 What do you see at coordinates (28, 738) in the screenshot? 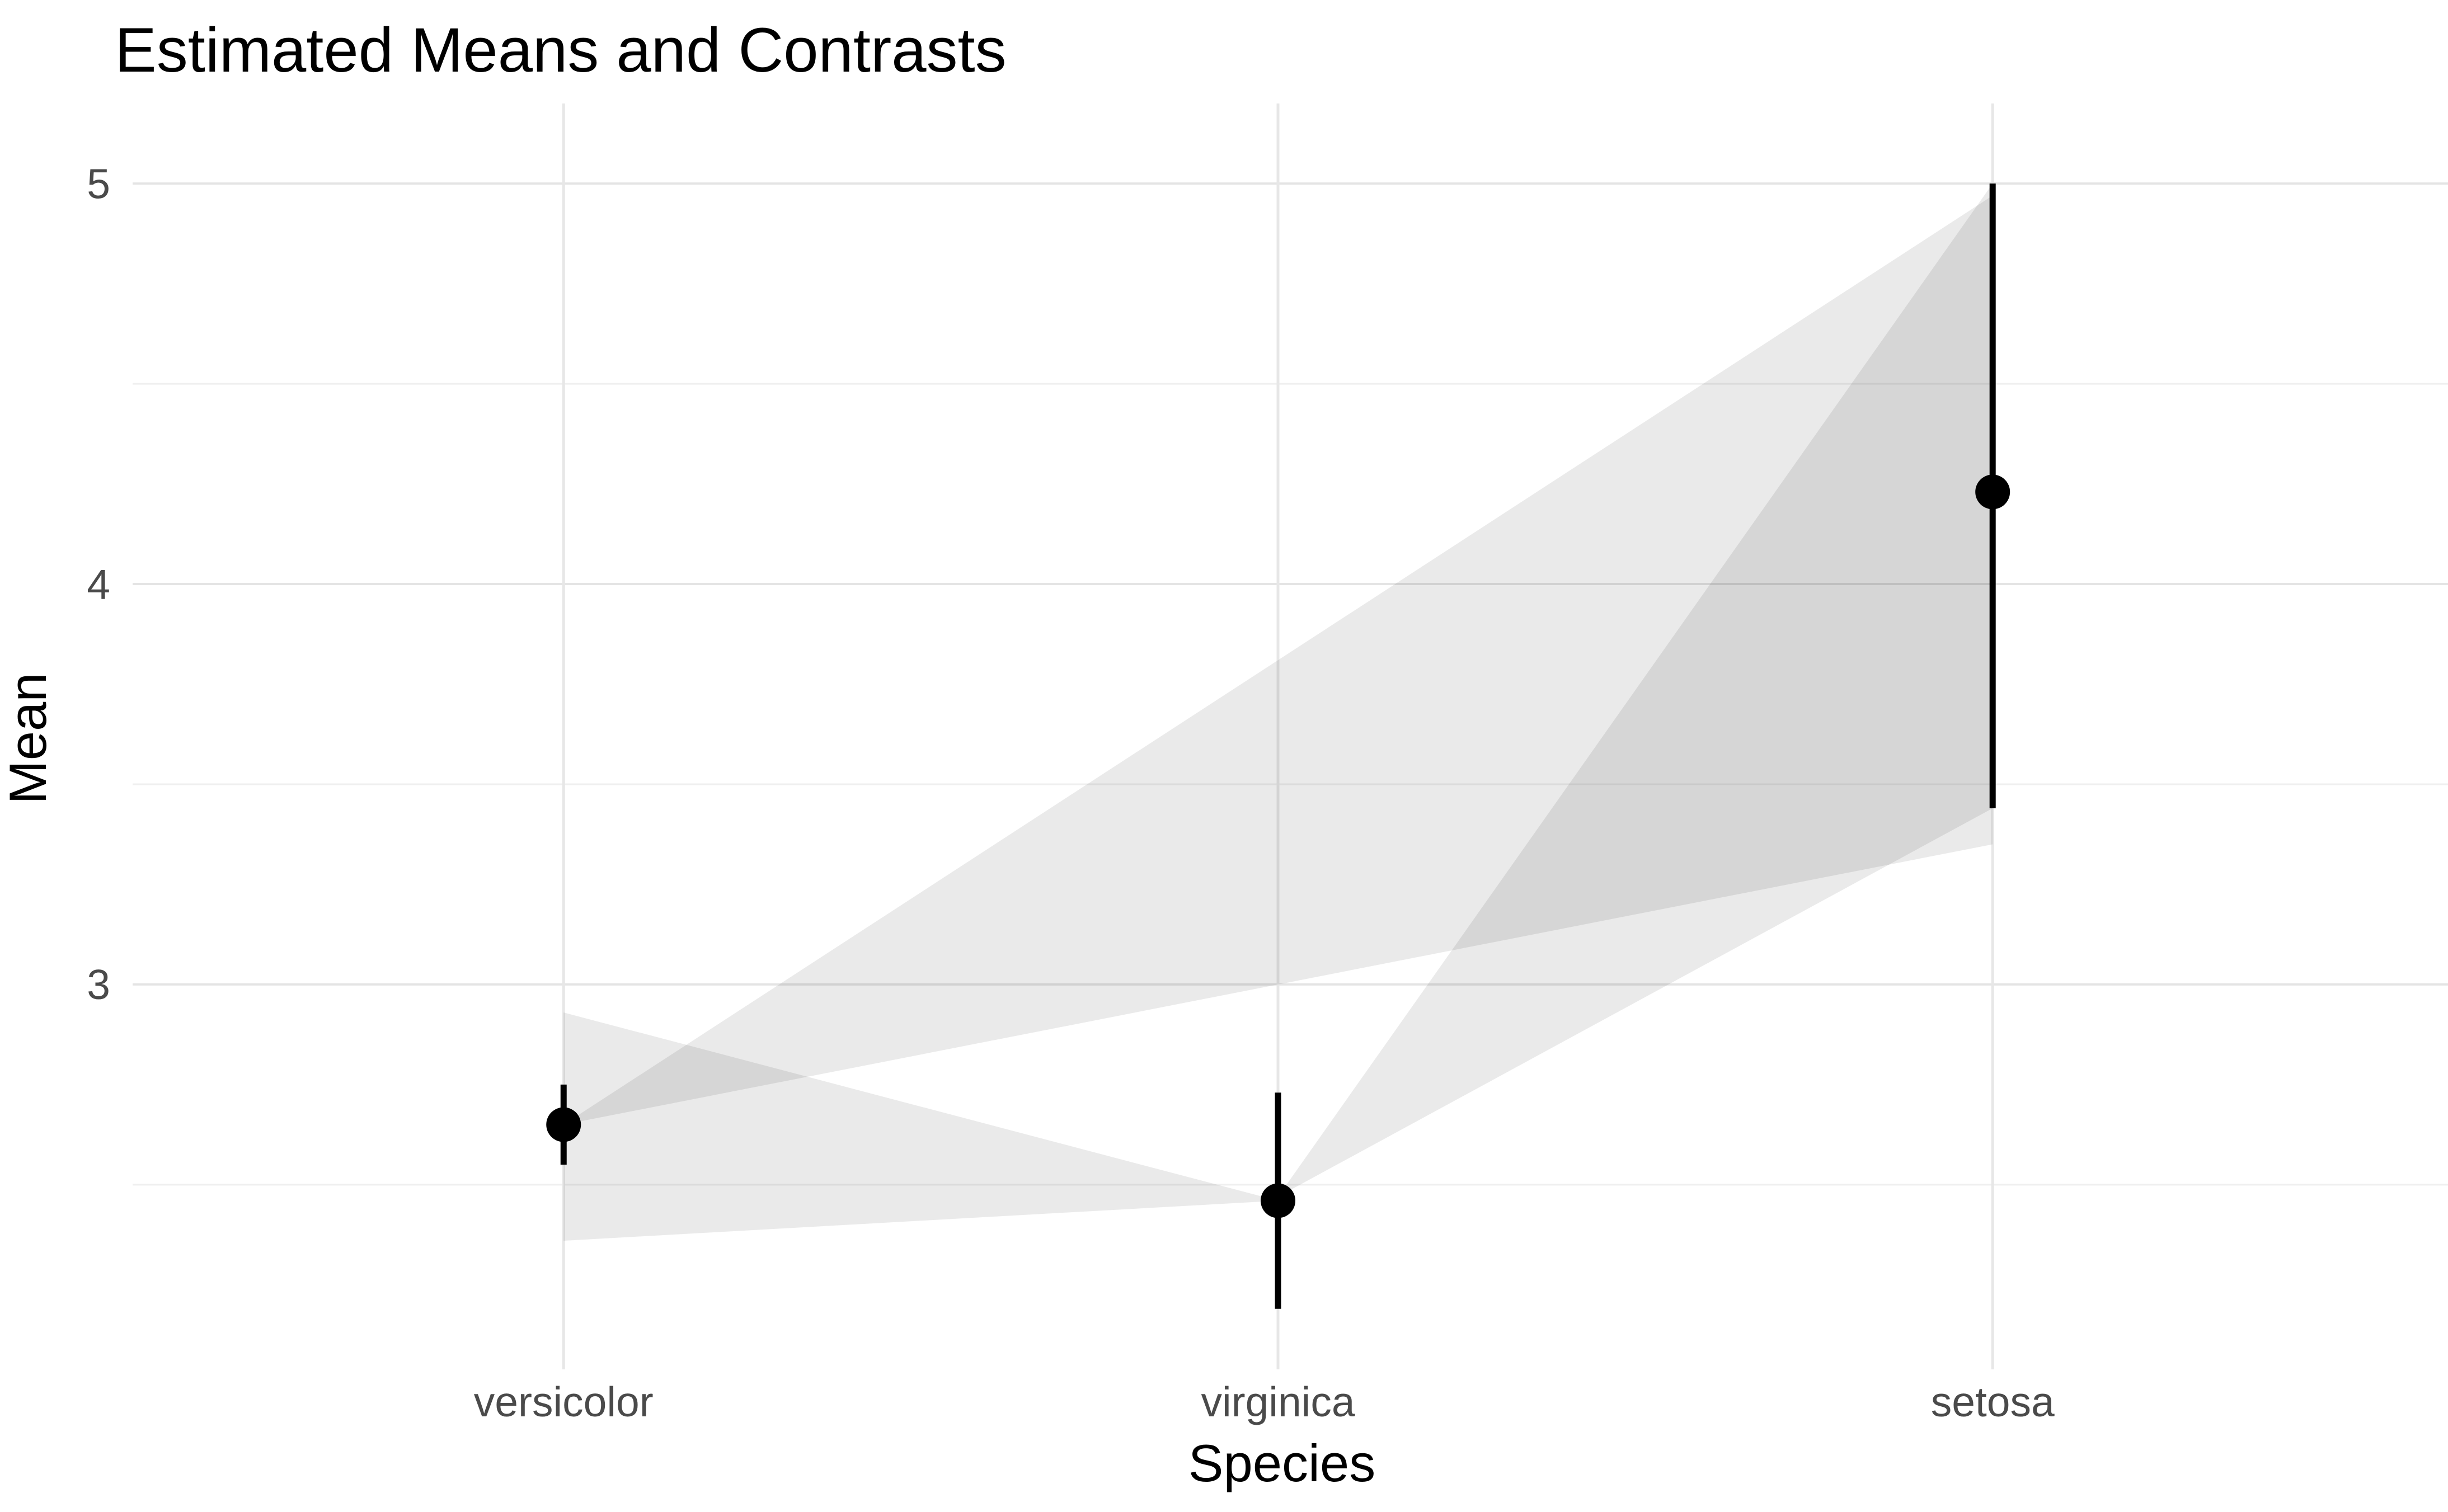
I see `y-axis-title: Mean` at bounding box center [28, 738].